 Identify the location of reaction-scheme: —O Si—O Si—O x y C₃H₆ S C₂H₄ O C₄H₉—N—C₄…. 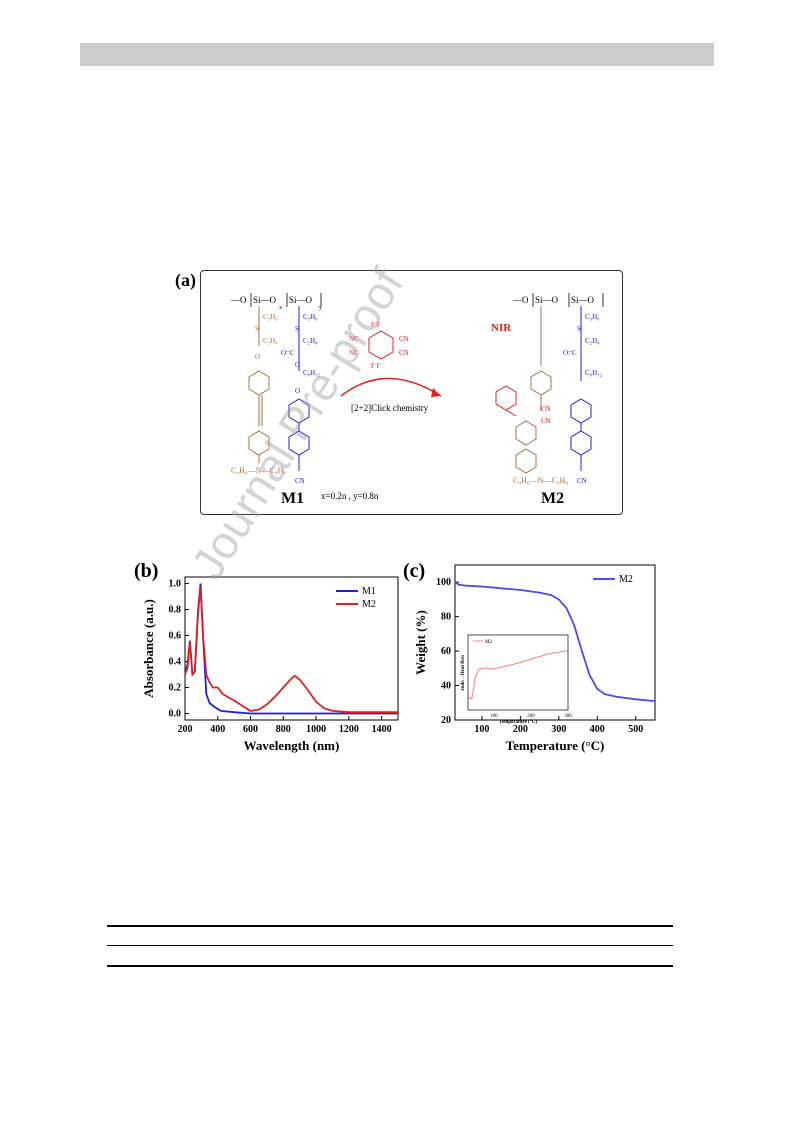
(417, 400).